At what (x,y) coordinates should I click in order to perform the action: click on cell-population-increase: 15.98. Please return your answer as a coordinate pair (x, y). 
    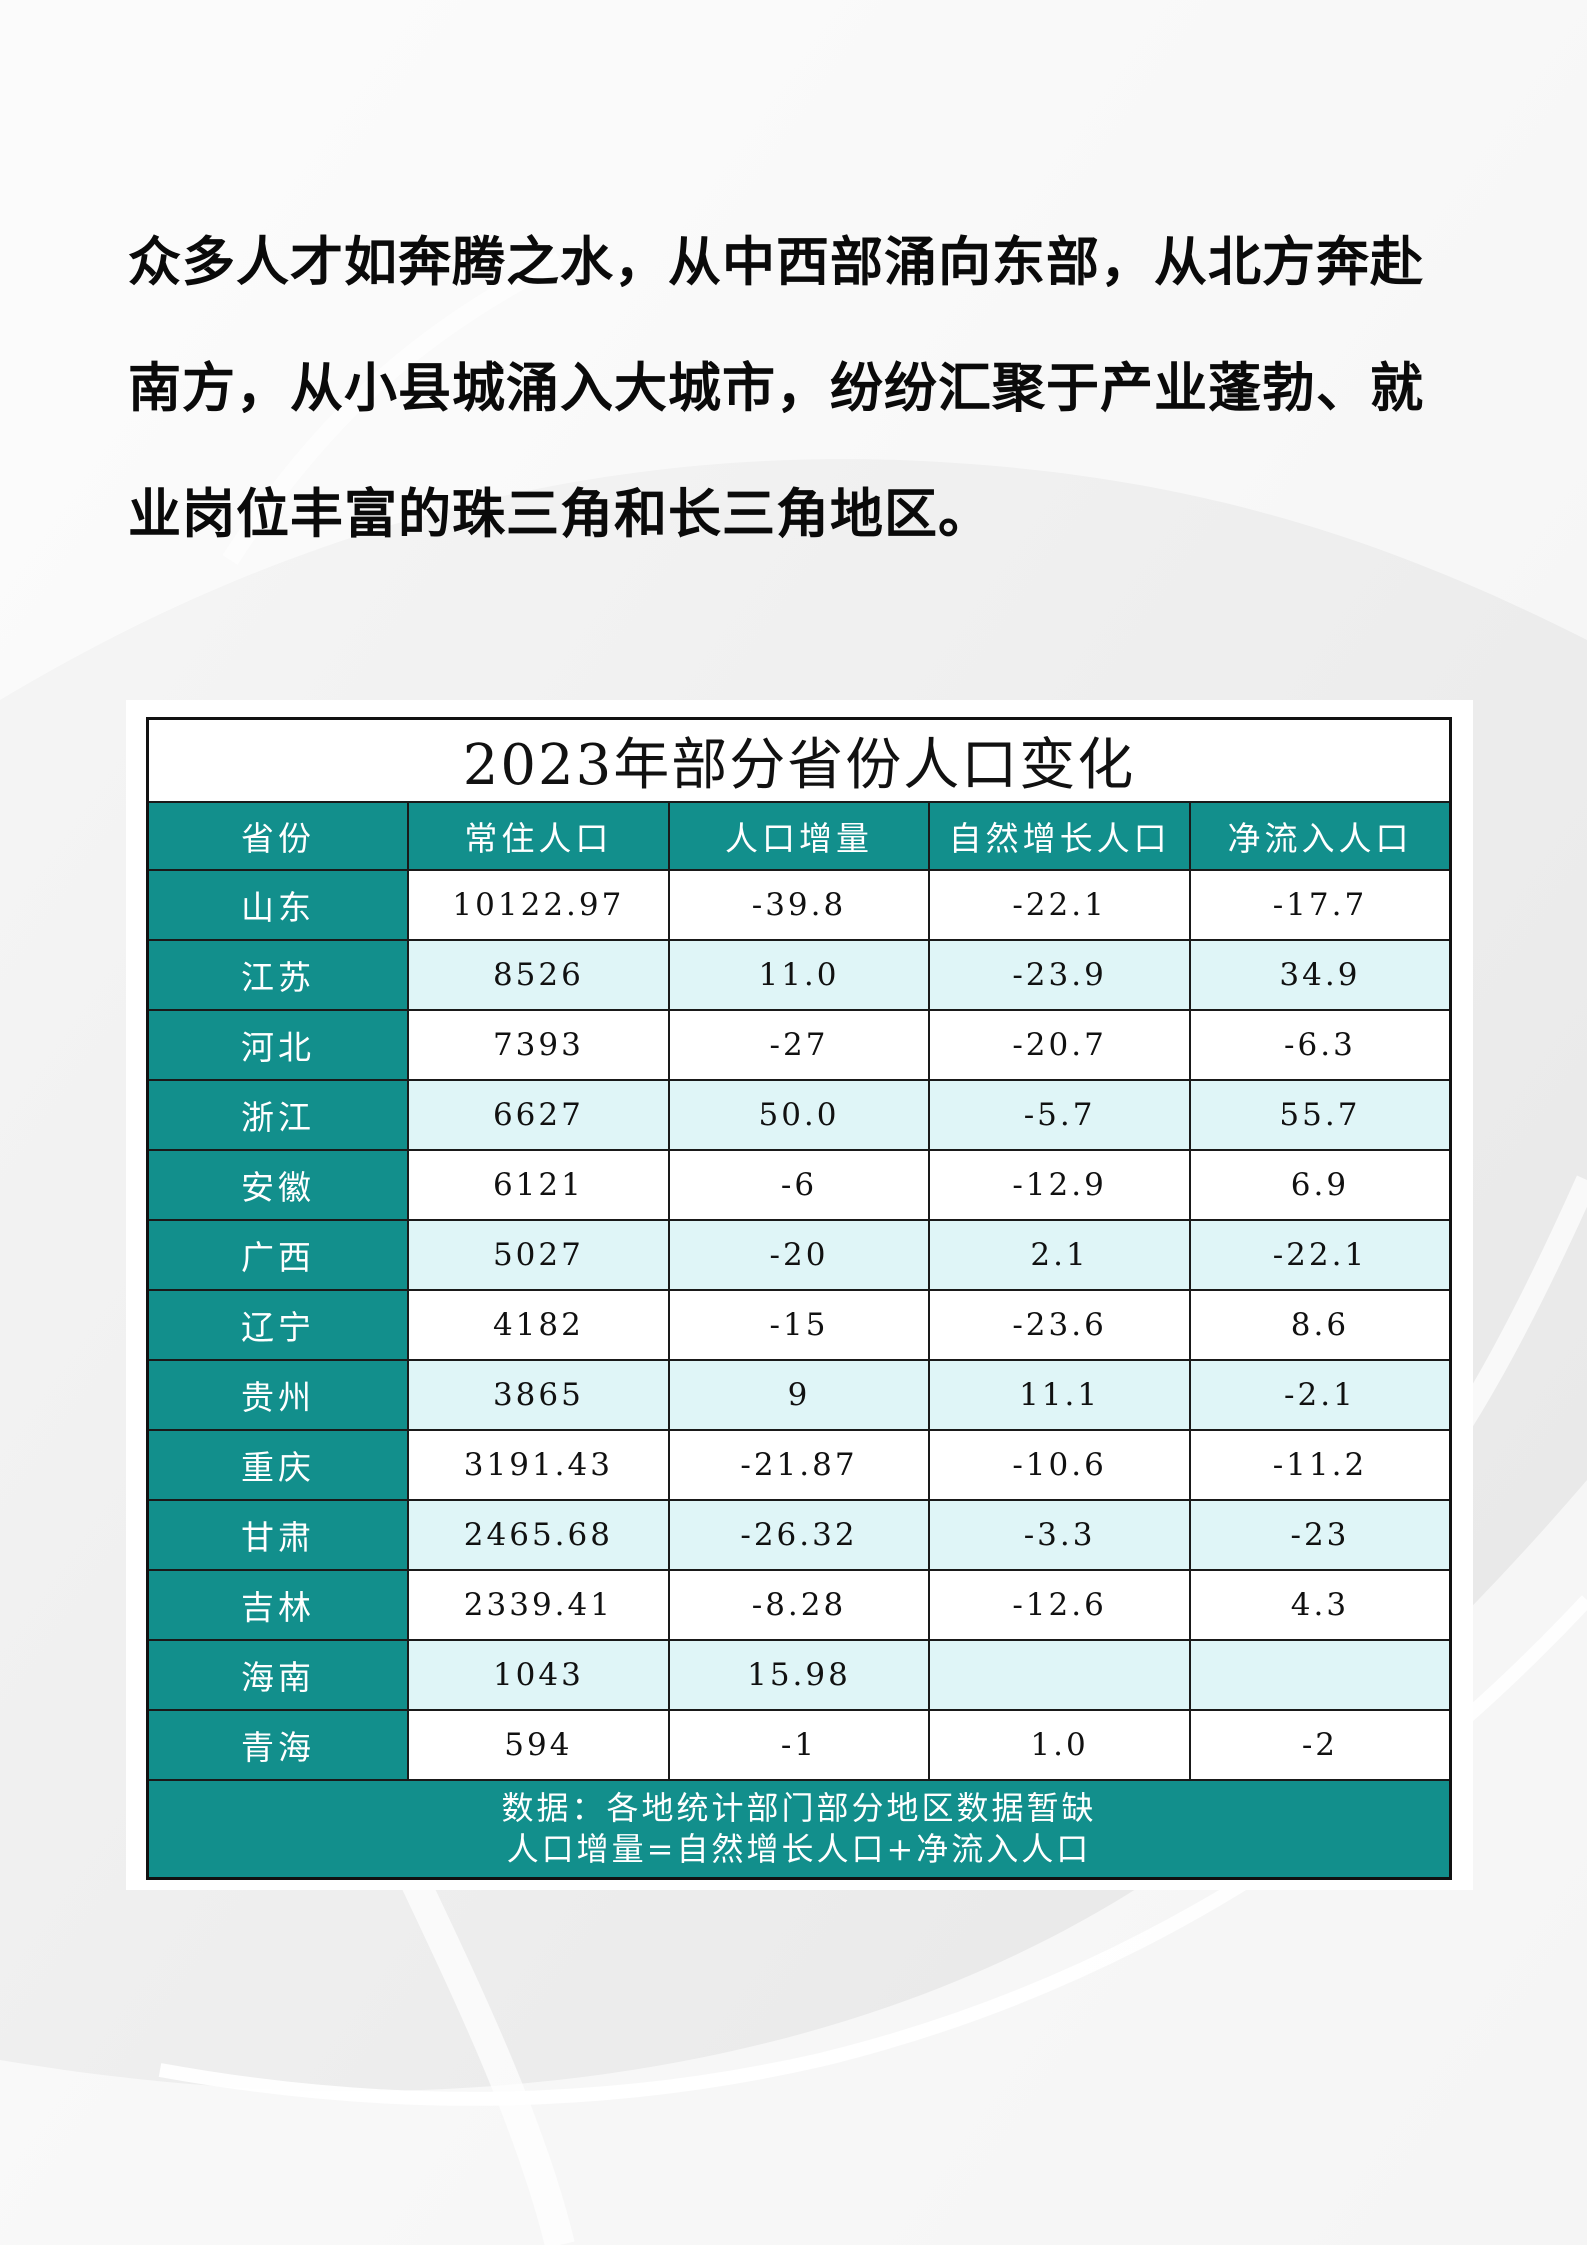
    Looking at the image, I should click on (799, 1675).